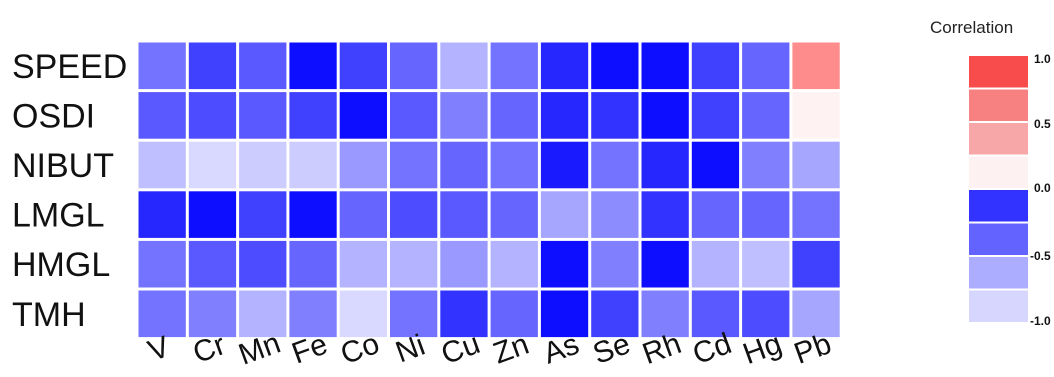 Image resolution: width=1054 pixels, height=377 pixels. Describe the element at coordinates (615, 314) in the screenshot. I see `heatmap-cell-tmh-se` at that location.